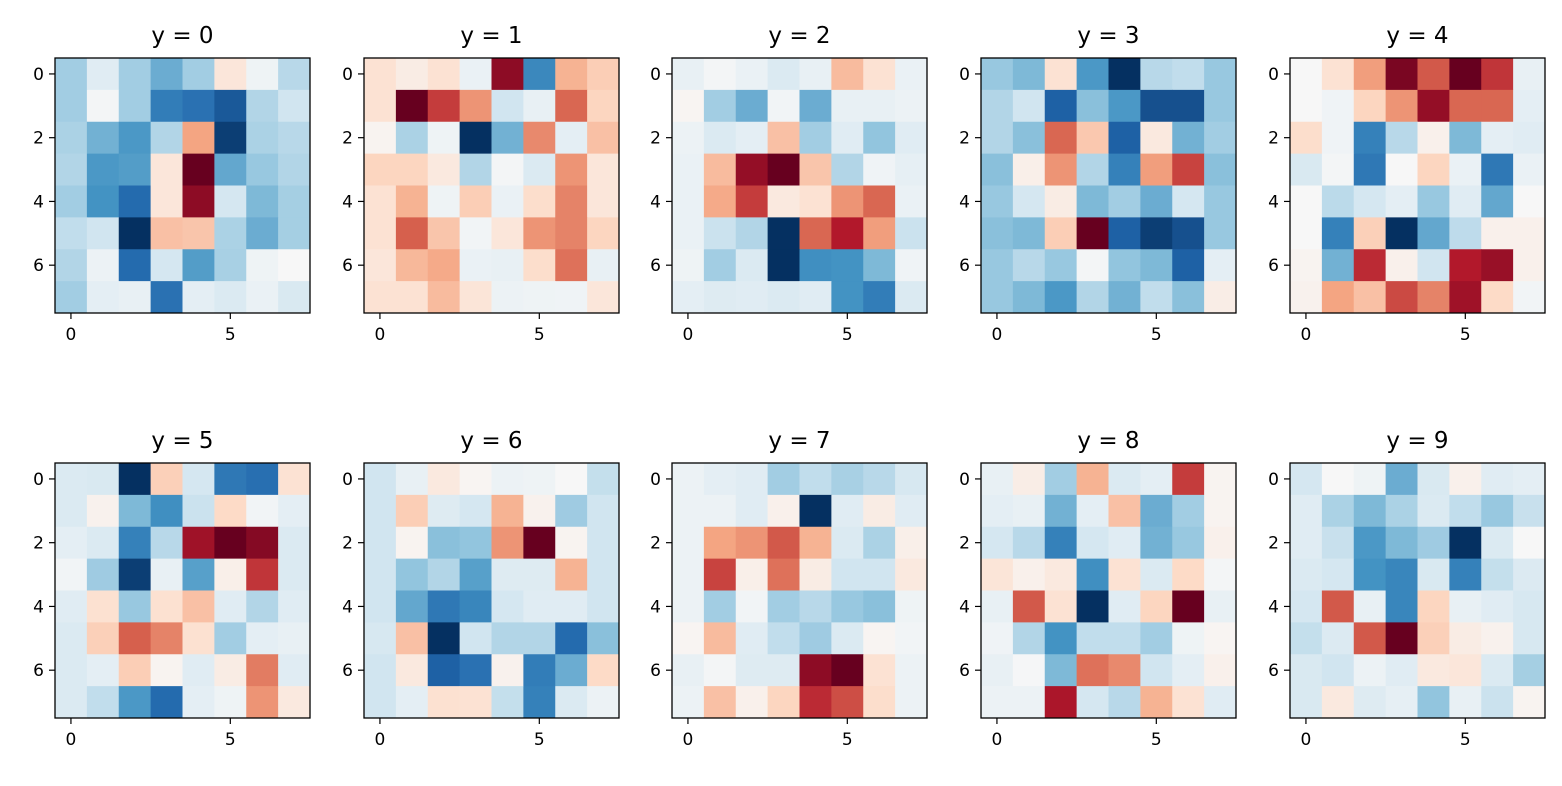 The image size is (1562, 786). What do you see at coordinates (182, 441) in the screenshot?
I see `panel-title: y = 5` at bounding box center [182, 441].